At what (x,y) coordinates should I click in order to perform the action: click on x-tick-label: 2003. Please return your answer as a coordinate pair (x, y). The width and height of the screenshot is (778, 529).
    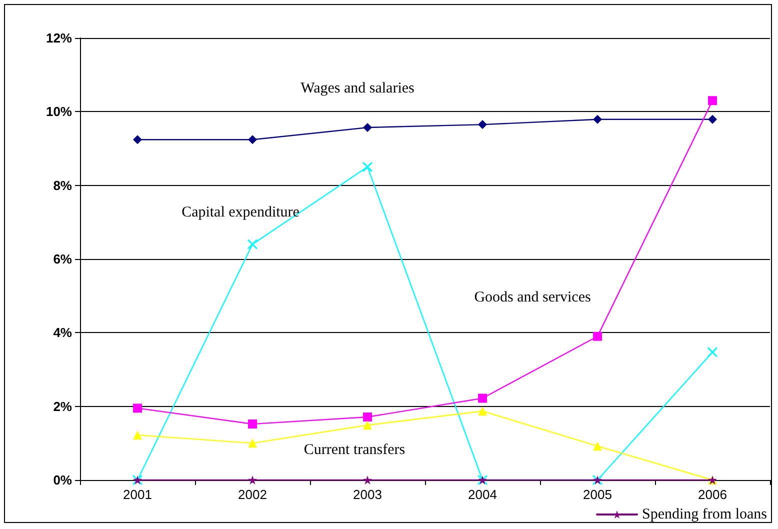
    Looking at the image, I should click on (367, 494).